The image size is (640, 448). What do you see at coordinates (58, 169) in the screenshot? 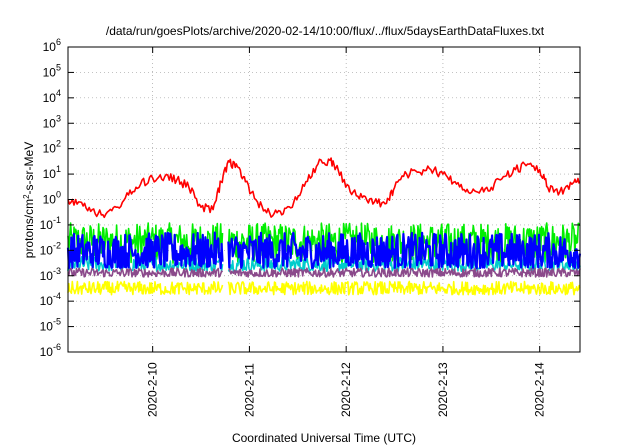
I see `y-tick-label-exp: 1` at bounding box center [58, 169].